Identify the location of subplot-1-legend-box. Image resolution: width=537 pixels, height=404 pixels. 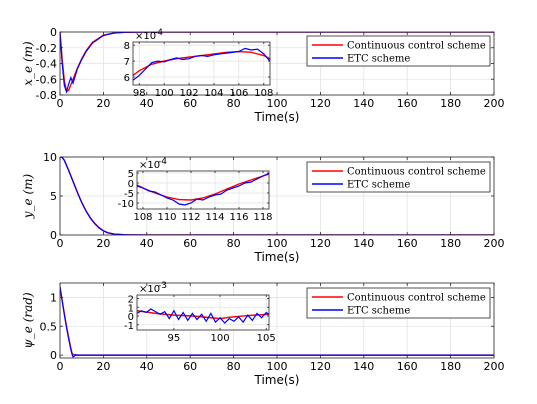
(398, 51).